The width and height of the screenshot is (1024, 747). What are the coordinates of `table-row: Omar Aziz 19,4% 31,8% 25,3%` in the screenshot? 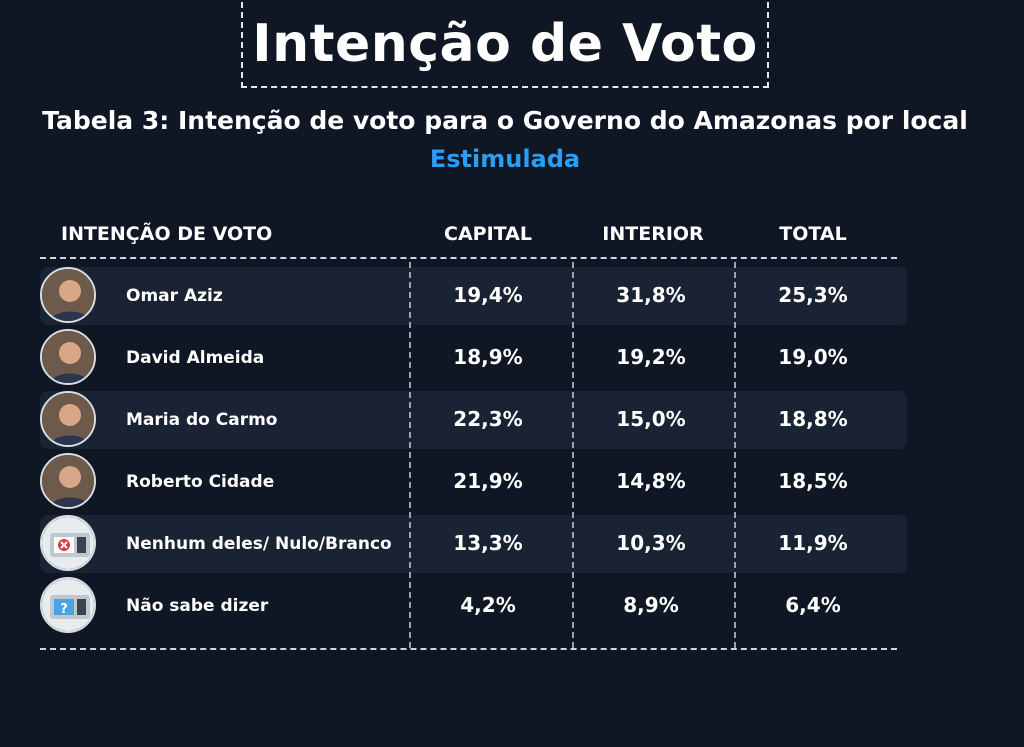 It's located at (473, 296).